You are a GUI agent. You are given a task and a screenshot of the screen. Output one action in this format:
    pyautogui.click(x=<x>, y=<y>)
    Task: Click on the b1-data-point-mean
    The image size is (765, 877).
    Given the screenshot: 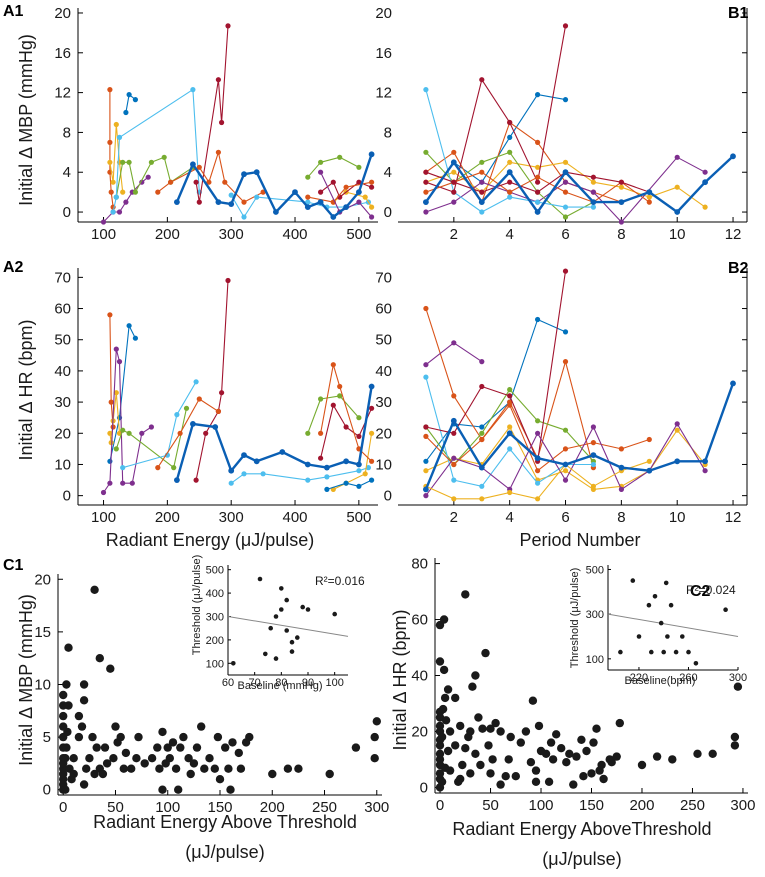 What is the action you would take?
    pyautogui.click(x=453, y=162)
    